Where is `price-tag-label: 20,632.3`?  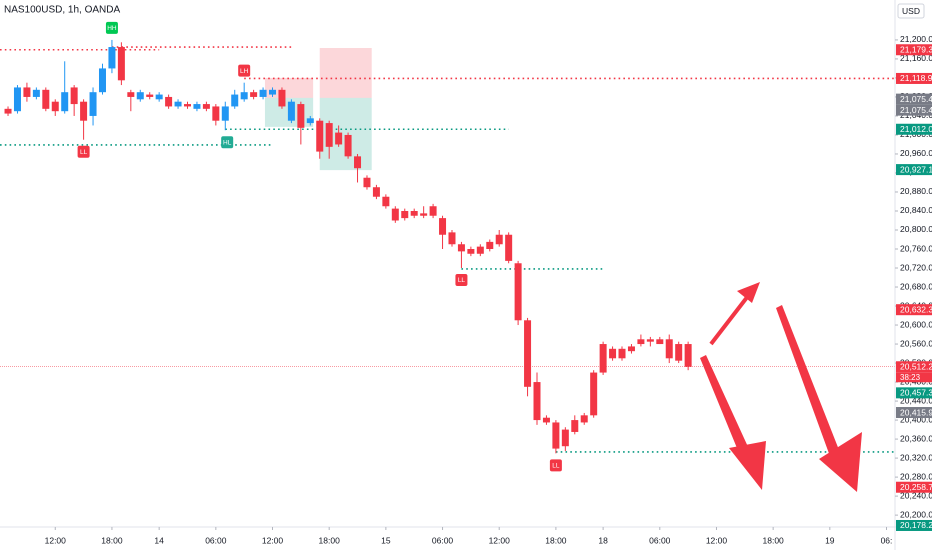 price-tag-label: 20,632.3 is located at coordinates (916, 309).